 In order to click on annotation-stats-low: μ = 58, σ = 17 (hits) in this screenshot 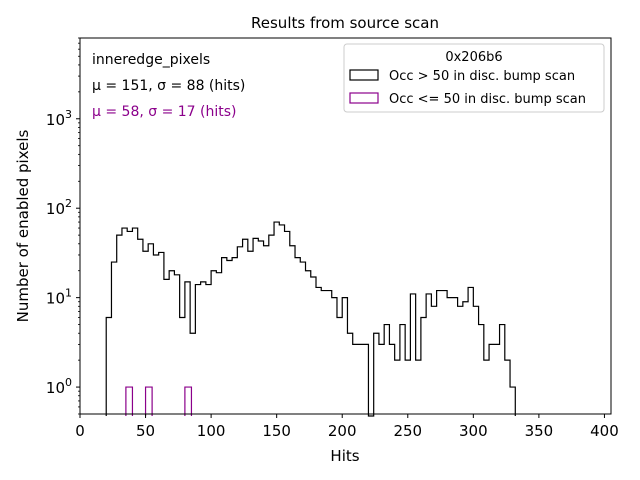, I will do `click(164, 112)`.